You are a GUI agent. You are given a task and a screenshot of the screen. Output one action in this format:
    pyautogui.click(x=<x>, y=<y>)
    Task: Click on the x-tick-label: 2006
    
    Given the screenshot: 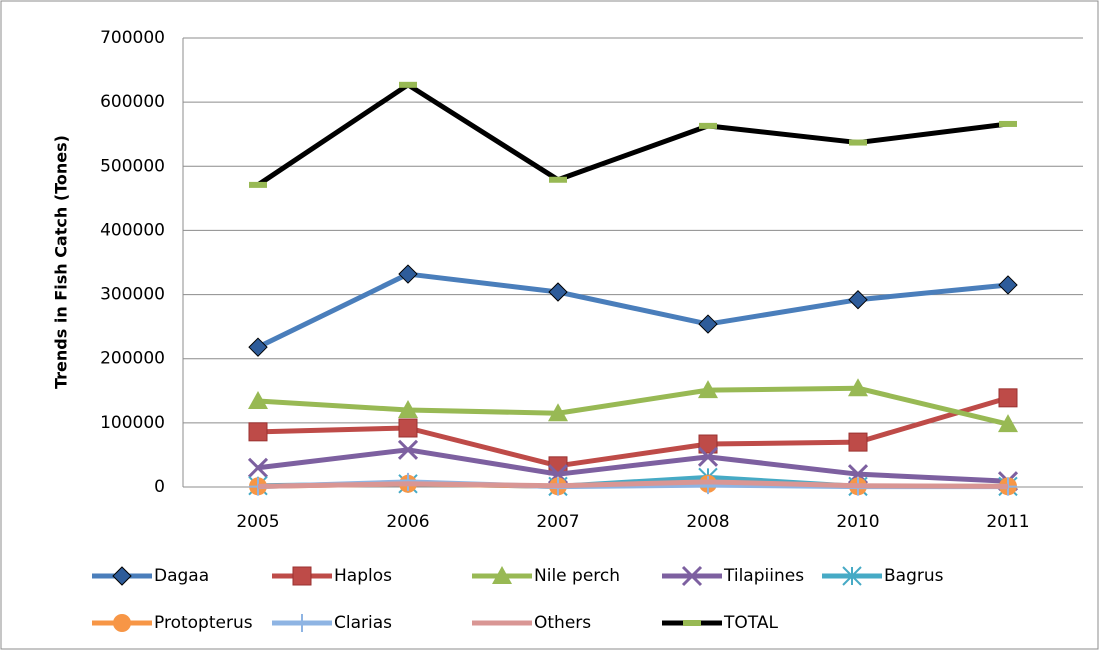 What is the action you would take?
    pyautogui.click(x=407, y=522)
    